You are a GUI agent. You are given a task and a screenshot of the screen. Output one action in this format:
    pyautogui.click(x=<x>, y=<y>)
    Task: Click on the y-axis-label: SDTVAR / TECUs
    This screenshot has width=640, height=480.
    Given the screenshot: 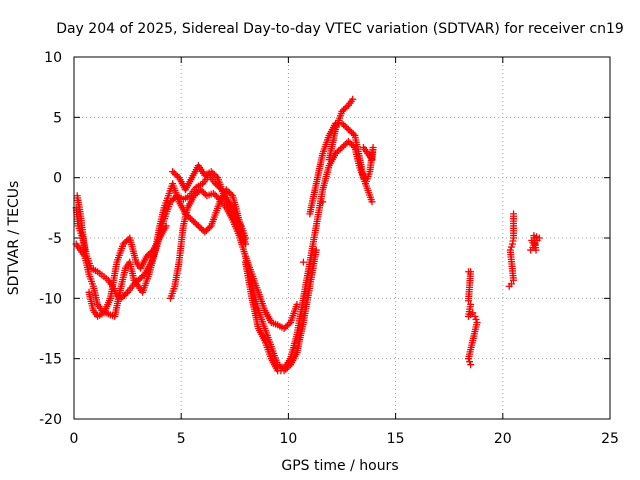 What is the action you would take?
    pyautogui.click(x=14, y=238)
    